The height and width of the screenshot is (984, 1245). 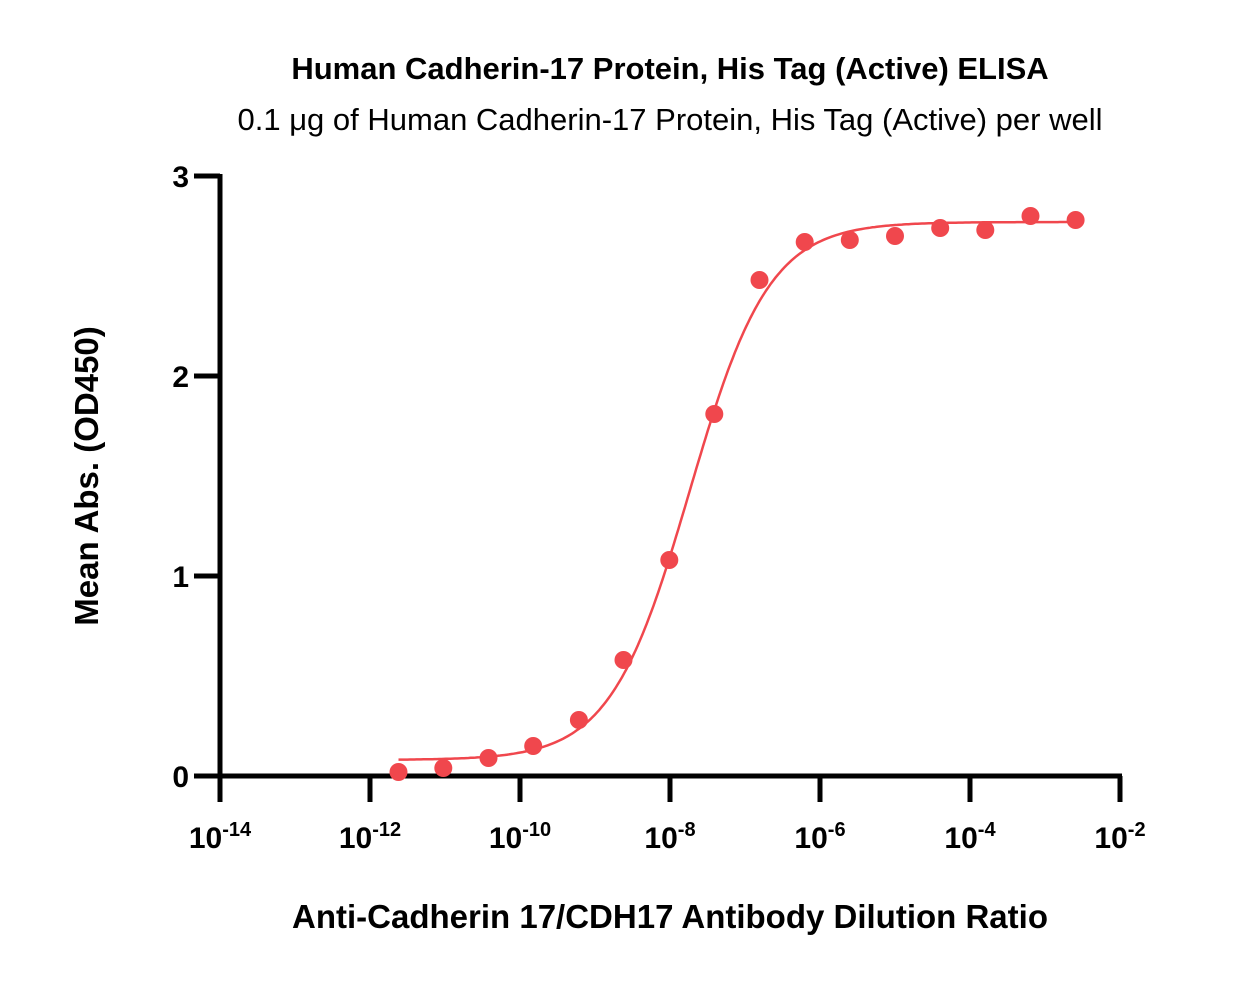 I want to click on y-axis-label: Mean Abs. (OD450), so click(x=86, y=476).